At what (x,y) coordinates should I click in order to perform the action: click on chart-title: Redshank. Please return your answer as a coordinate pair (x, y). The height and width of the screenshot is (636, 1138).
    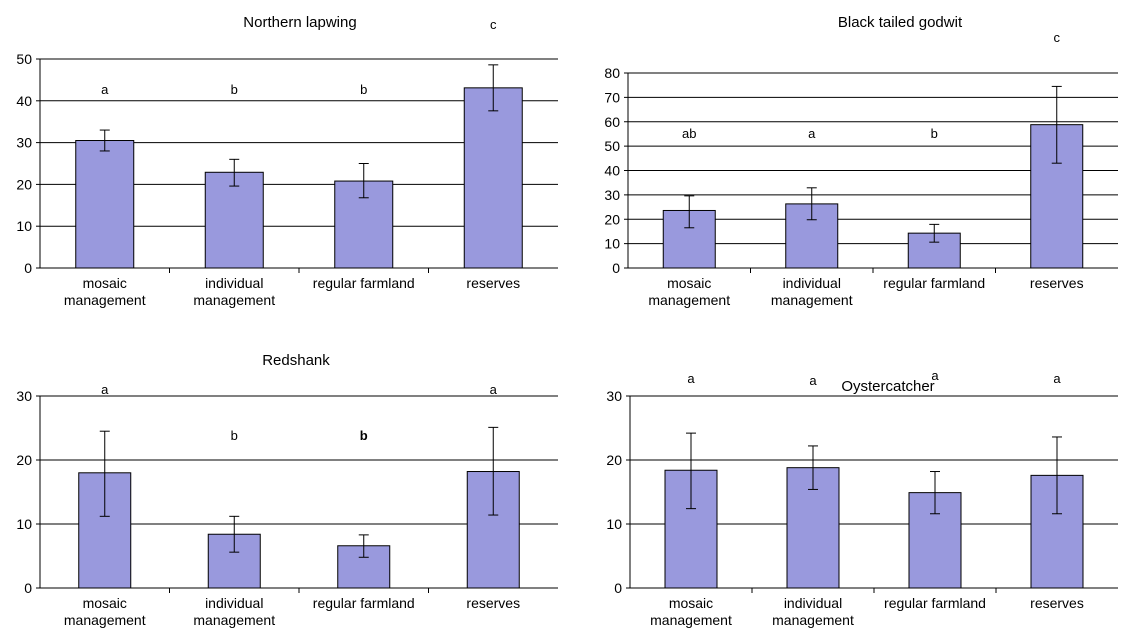
    Looking at the image, I should click on (296, 360).